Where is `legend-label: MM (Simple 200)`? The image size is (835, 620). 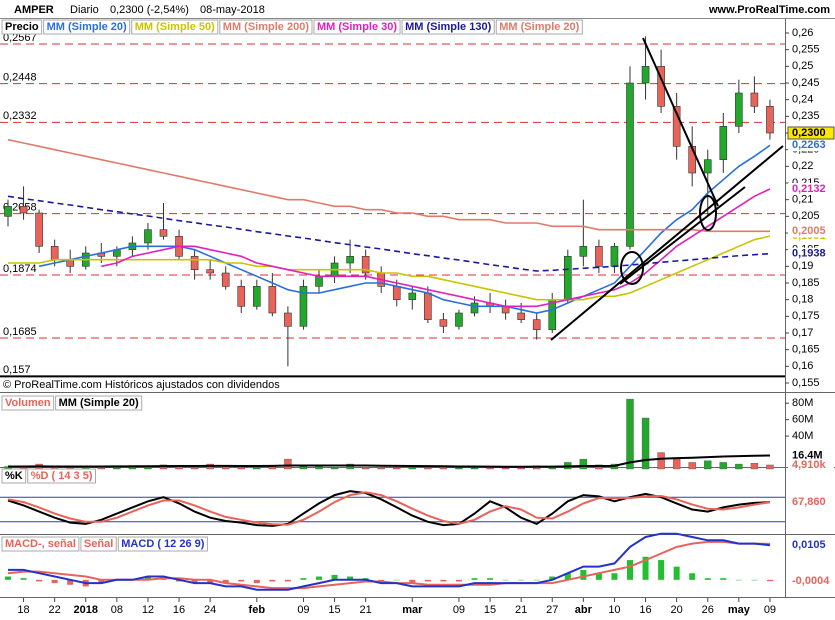 legend-label: MM (Simple 200) is located at coordinates (266, 27).